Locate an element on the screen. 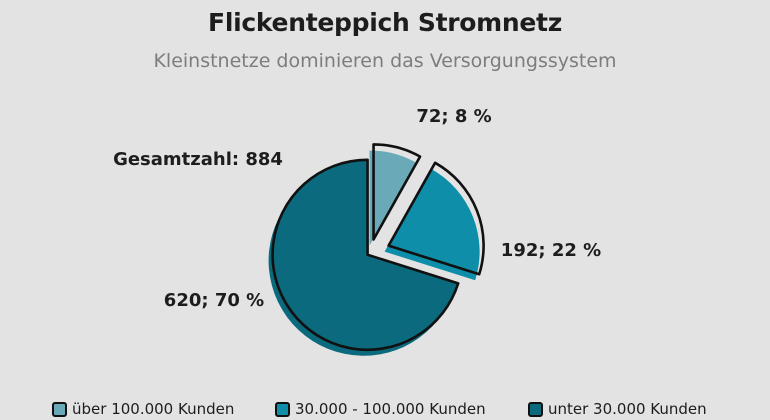 The width and height of the screenshot is (770, 420). pie-slice-small is located at coordinates (365, 255).